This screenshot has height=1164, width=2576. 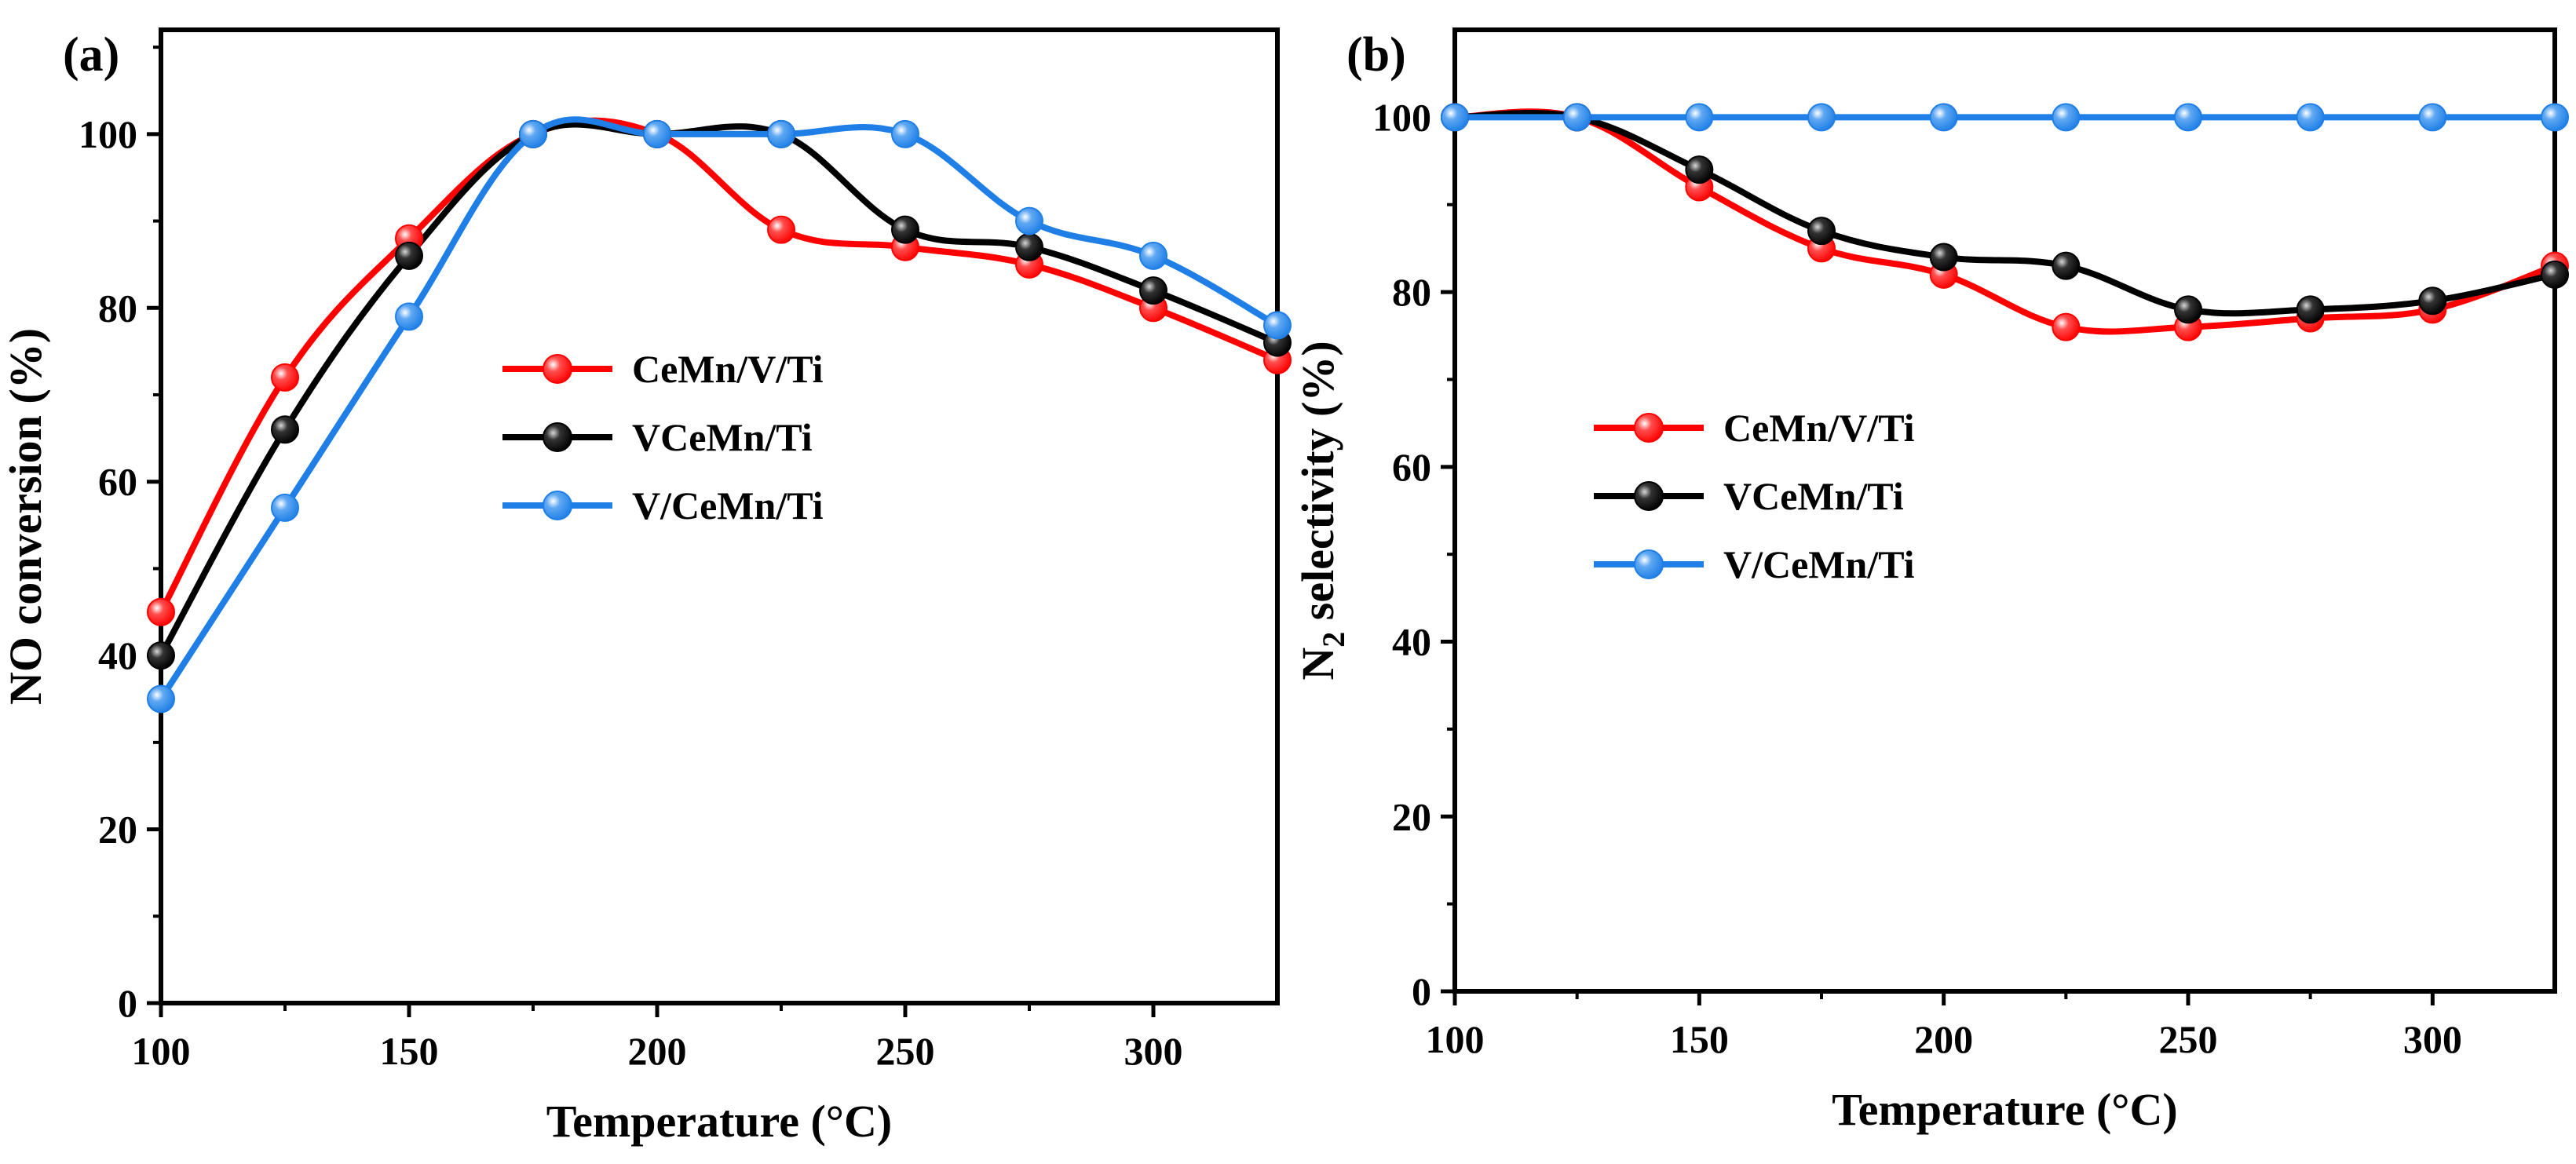 I want to click on series-layer, so click(x=2005, y=221).